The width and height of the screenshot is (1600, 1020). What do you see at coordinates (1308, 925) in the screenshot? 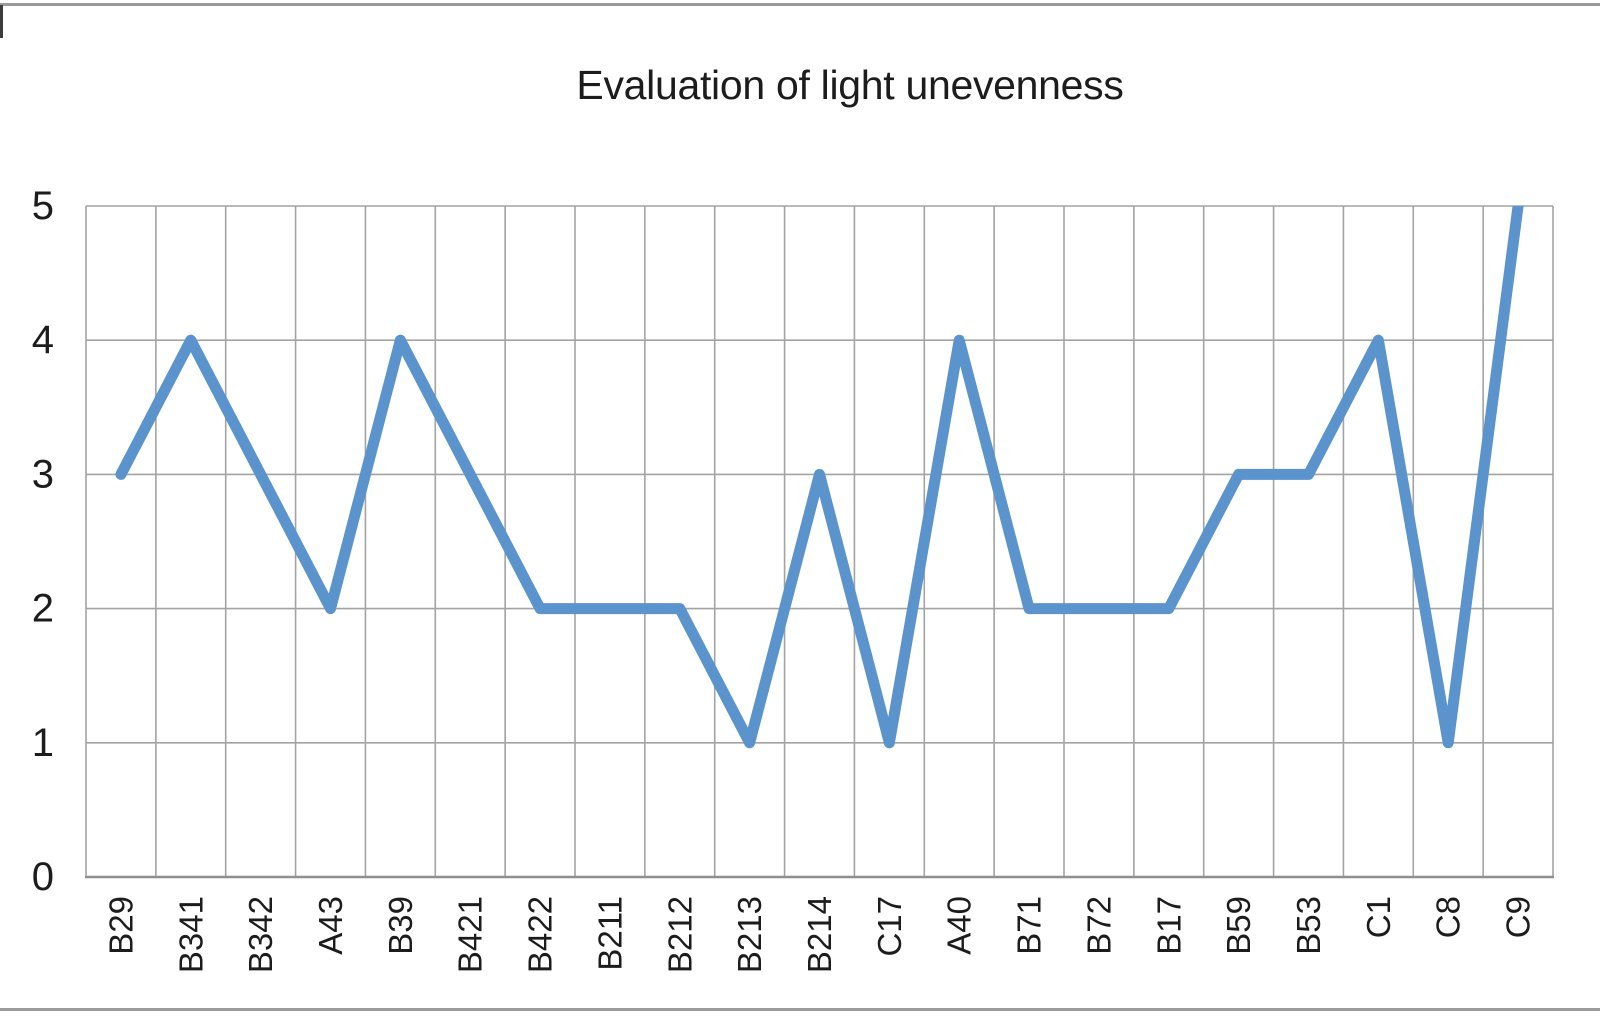
I see `x-tick-label: B53` at bounding box center [1308, 925].